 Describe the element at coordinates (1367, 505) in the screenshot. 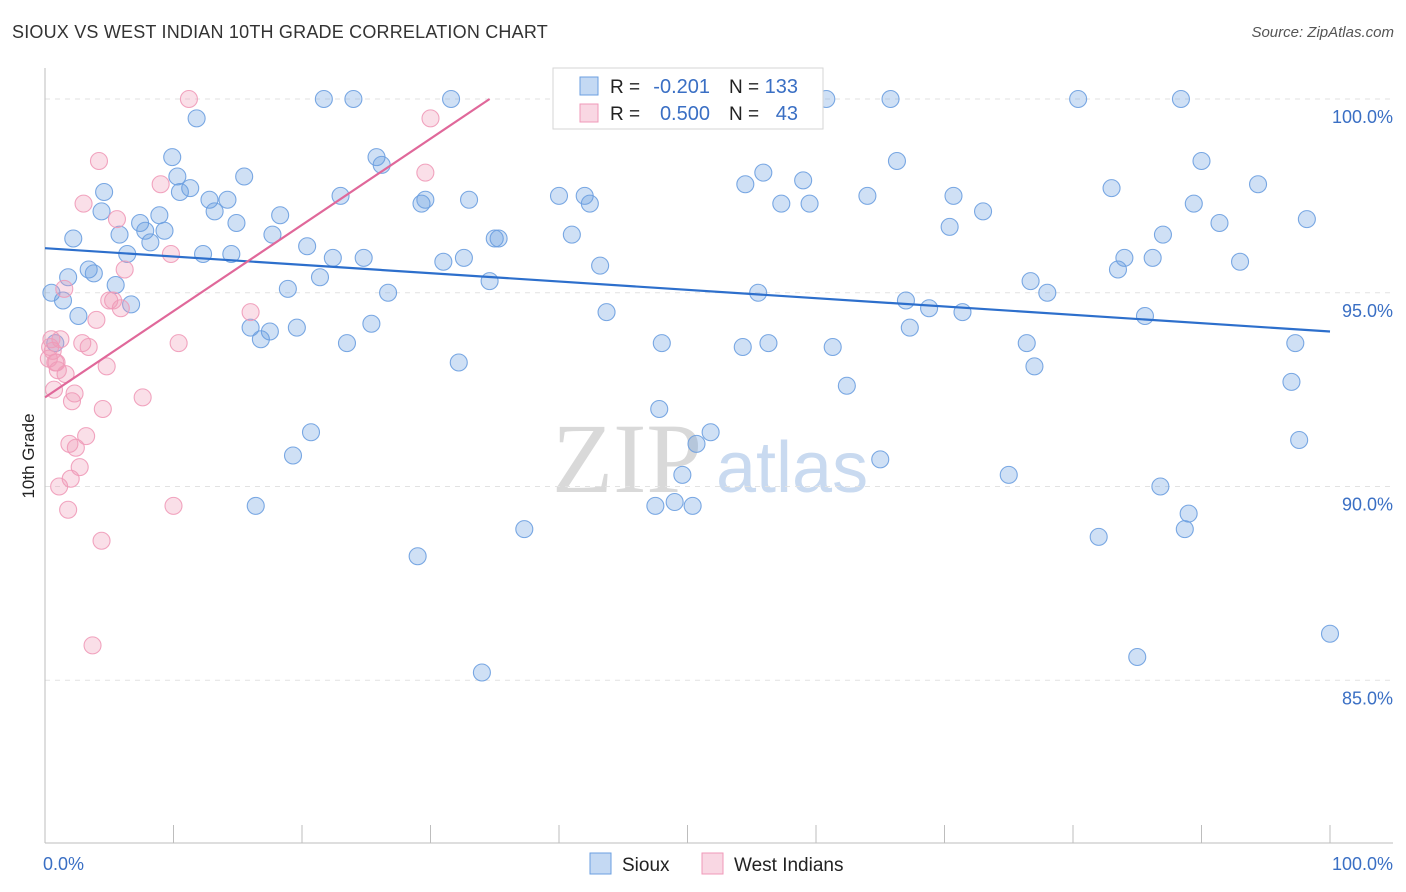

I see `y-tick-label-2: 90.0%` at that location.